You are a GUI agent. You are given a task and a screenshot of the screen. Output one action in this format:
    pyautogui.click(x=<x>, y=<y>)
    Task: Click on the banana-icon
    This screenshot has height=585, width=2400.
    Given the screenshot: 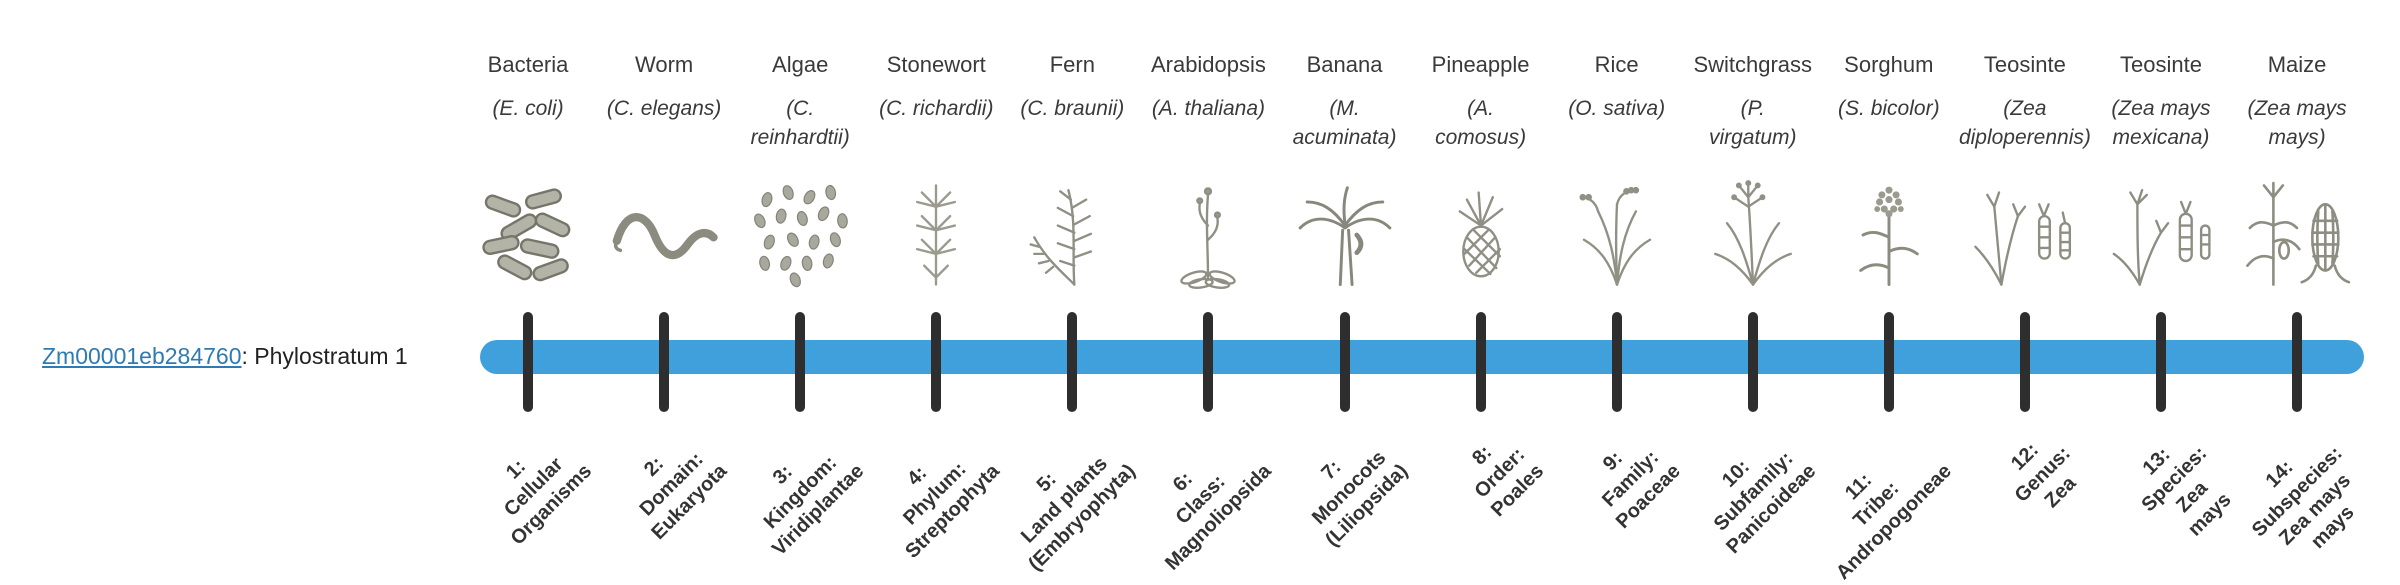 What is the action you would take?
    pyautogui.click(x=1345, y=235)
    